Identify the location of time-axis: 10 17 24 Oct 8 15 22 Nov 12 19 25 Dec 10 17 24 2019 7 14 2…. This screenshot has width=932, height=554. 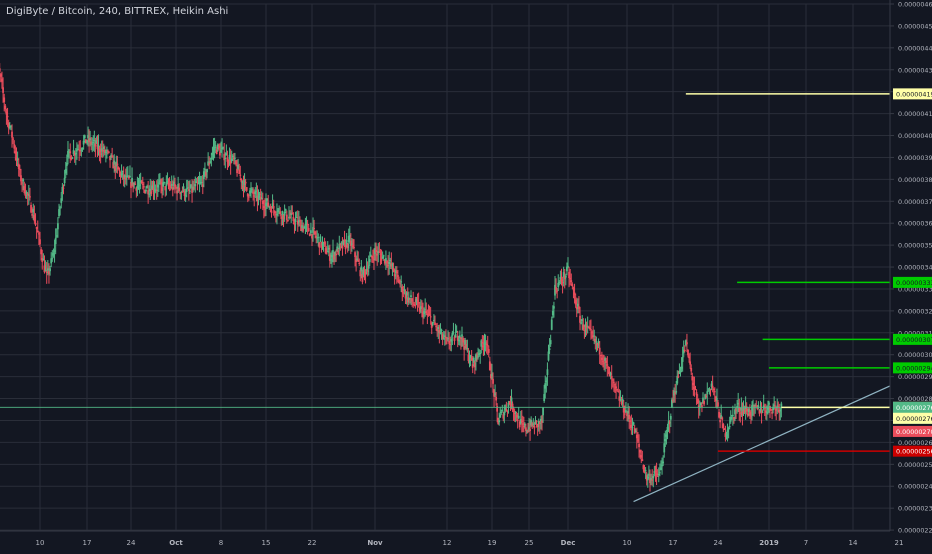
(451, 540).